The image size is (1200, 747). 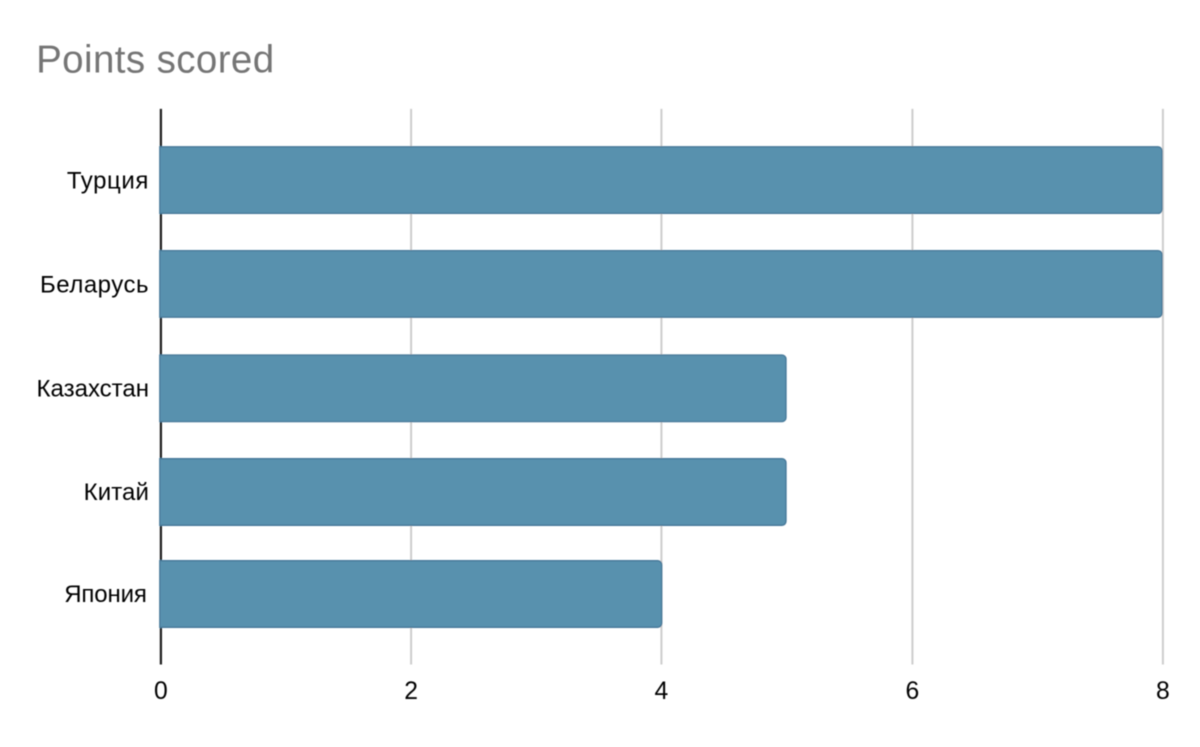 What do you see at coordinates (155, 60) in the screenshot?
I see `svg-text: Points scored` at bounding box center [155, 60].